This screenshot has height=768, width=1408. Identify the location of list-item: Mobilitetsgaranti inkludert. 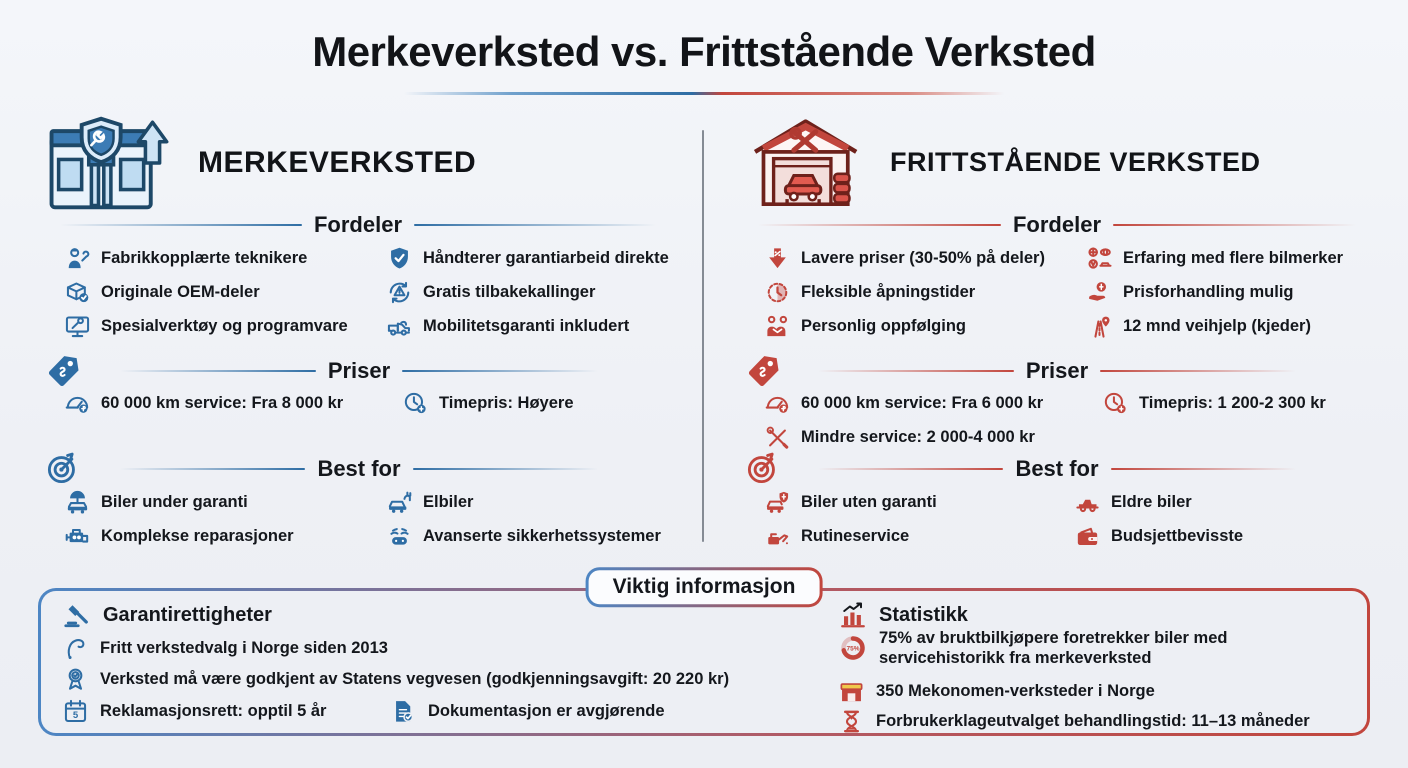
(527, 326).